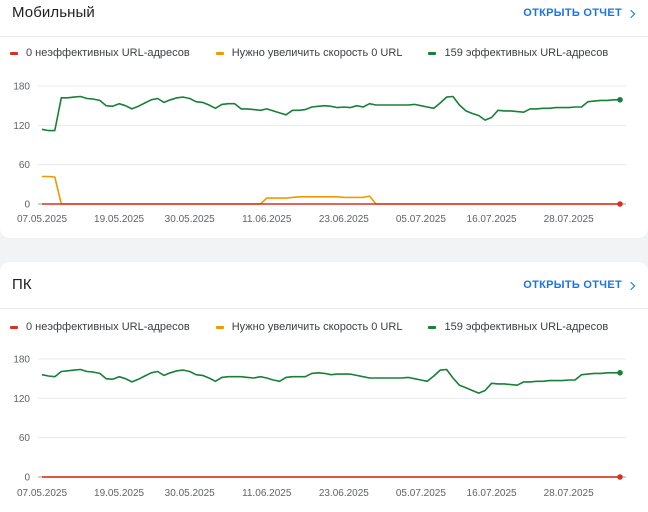 This screenshot has height=512, width=648. What do you see at coordinates (344, 219) in the screenshot?
I see `mobile-x-tick-label: 23.06.2025` at bounding box center [344, 219].